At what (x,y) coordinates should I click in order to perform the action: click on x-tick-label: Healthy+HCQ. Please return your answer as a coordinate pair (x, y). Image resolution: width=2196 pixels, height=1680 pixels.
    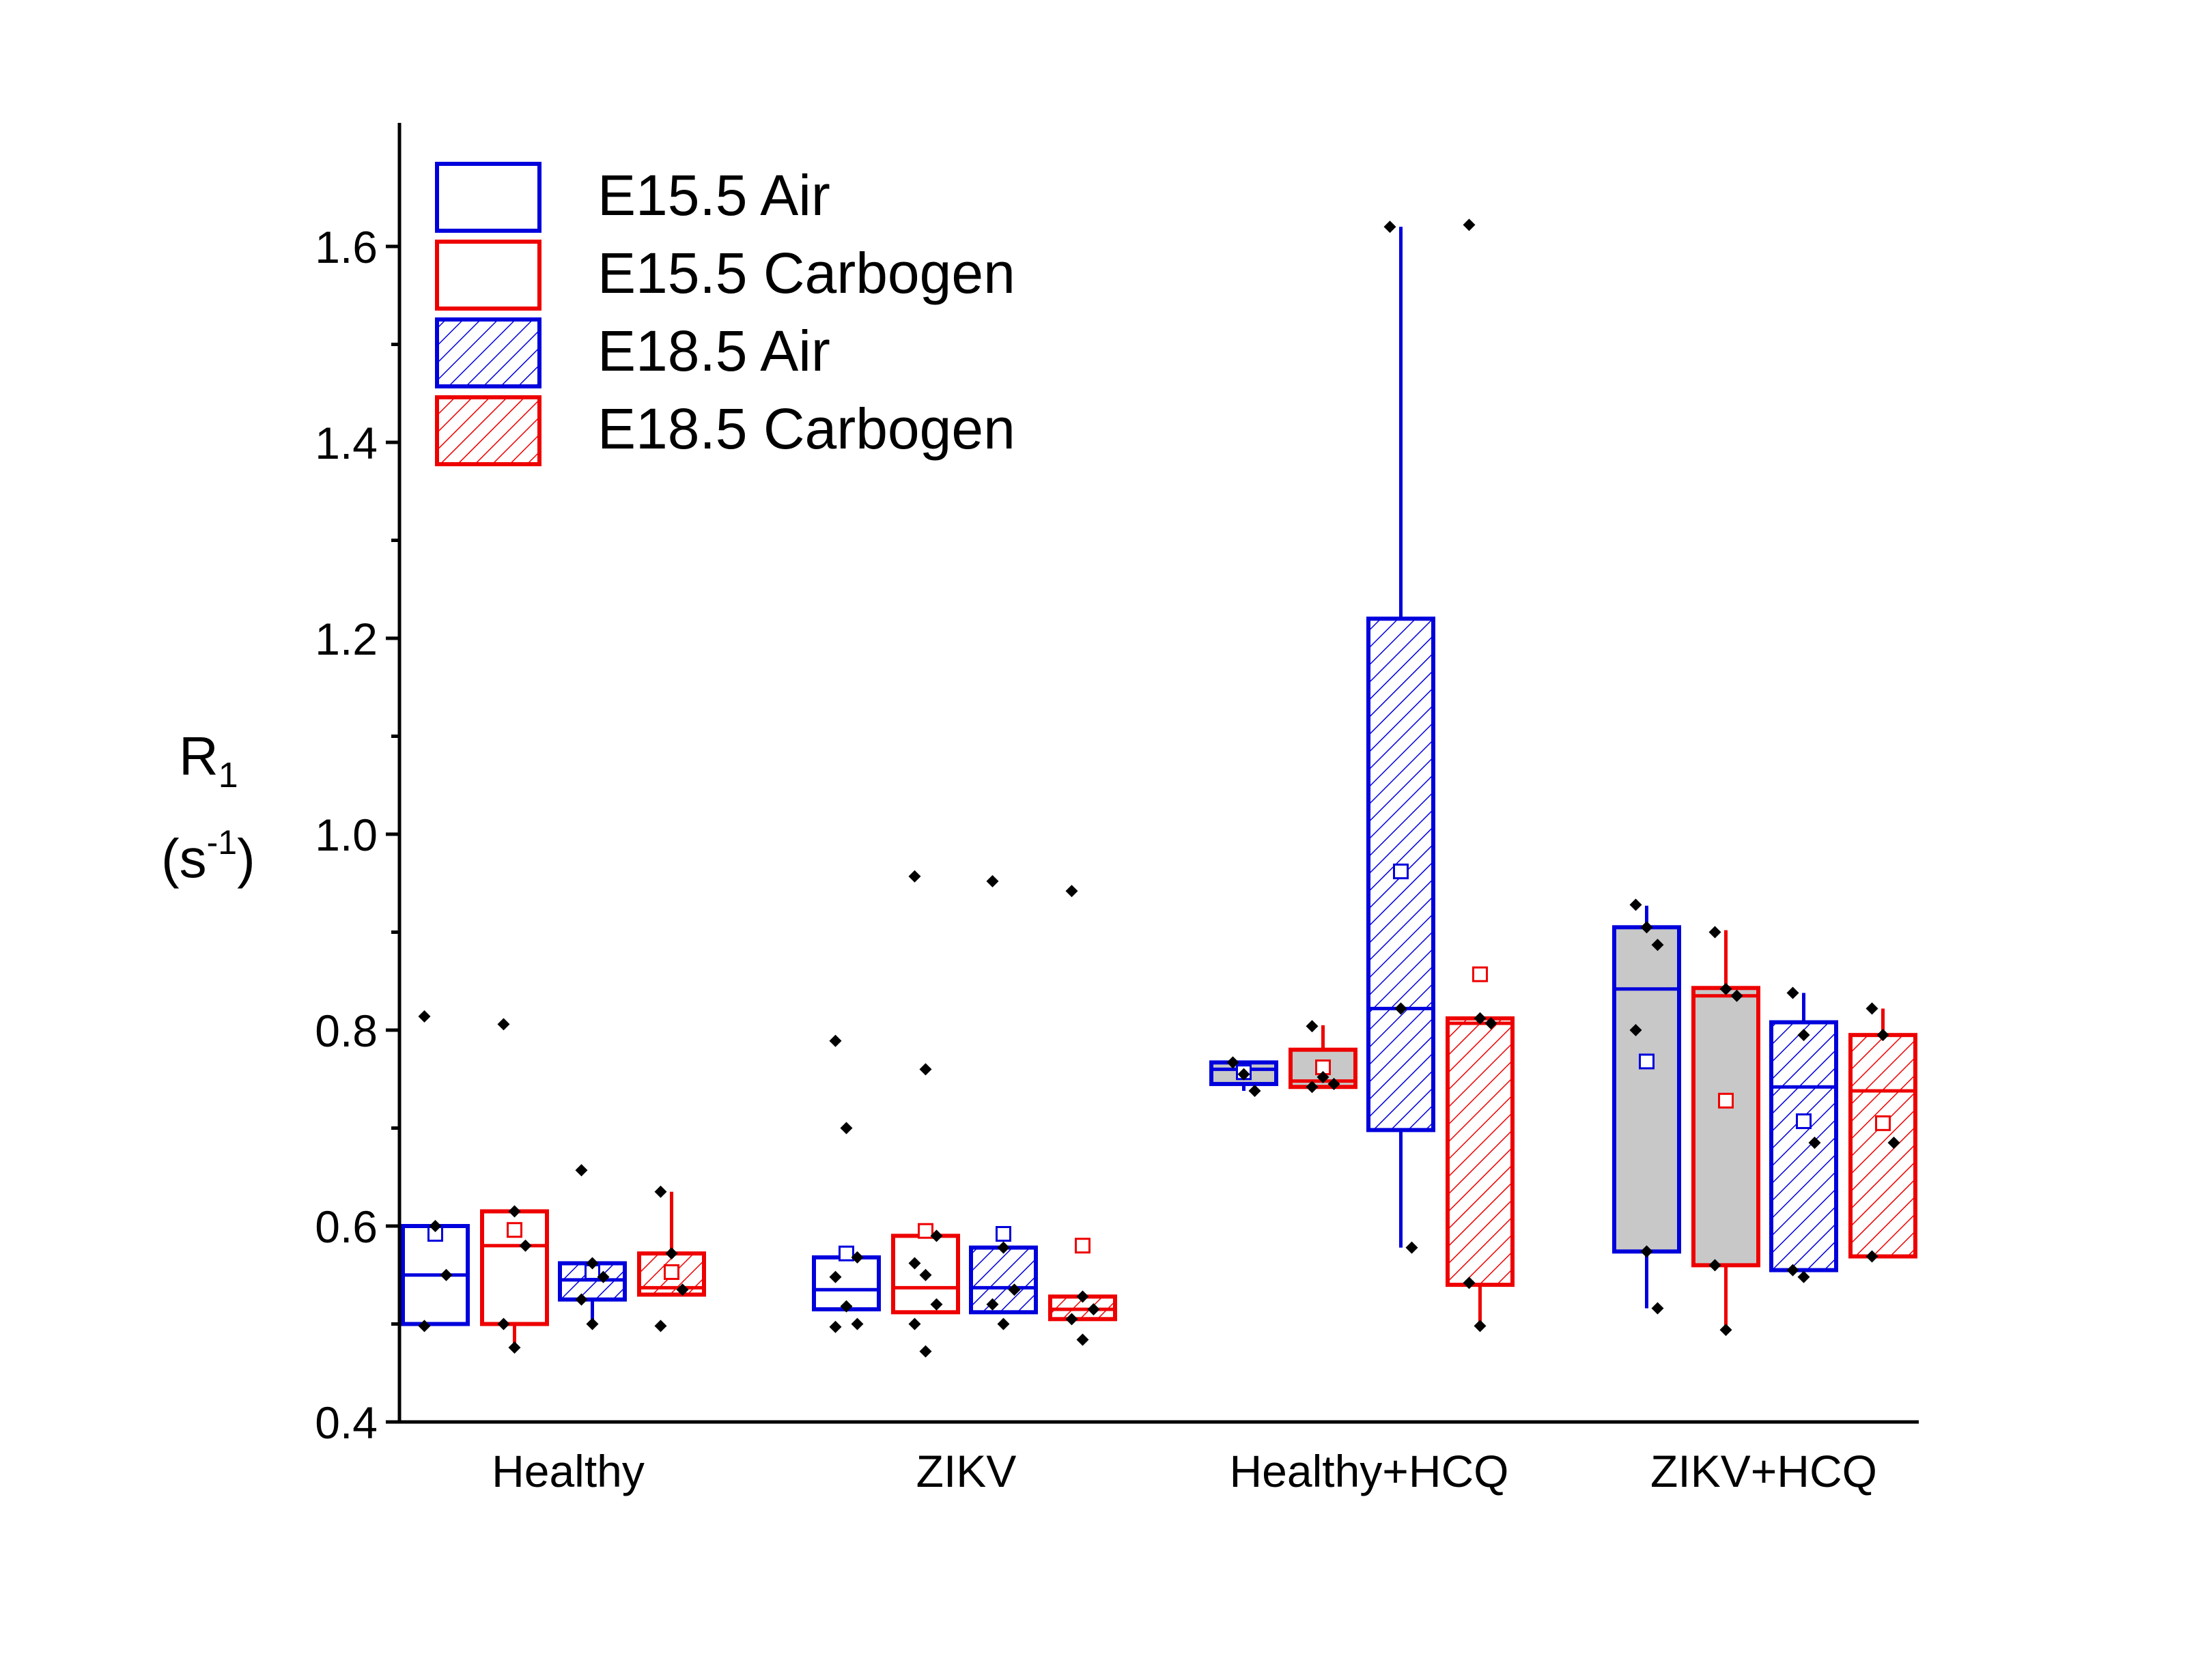
    Looking at the image, I should click on (1370, 1471).